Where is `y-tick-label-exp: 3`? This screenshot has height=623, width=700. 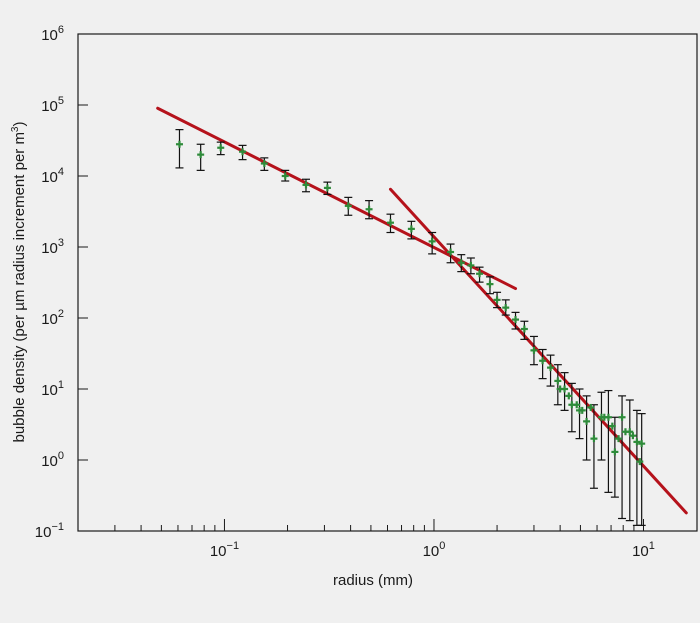
y-tick-label-exp: 3 is located at coordinates (61, 243).